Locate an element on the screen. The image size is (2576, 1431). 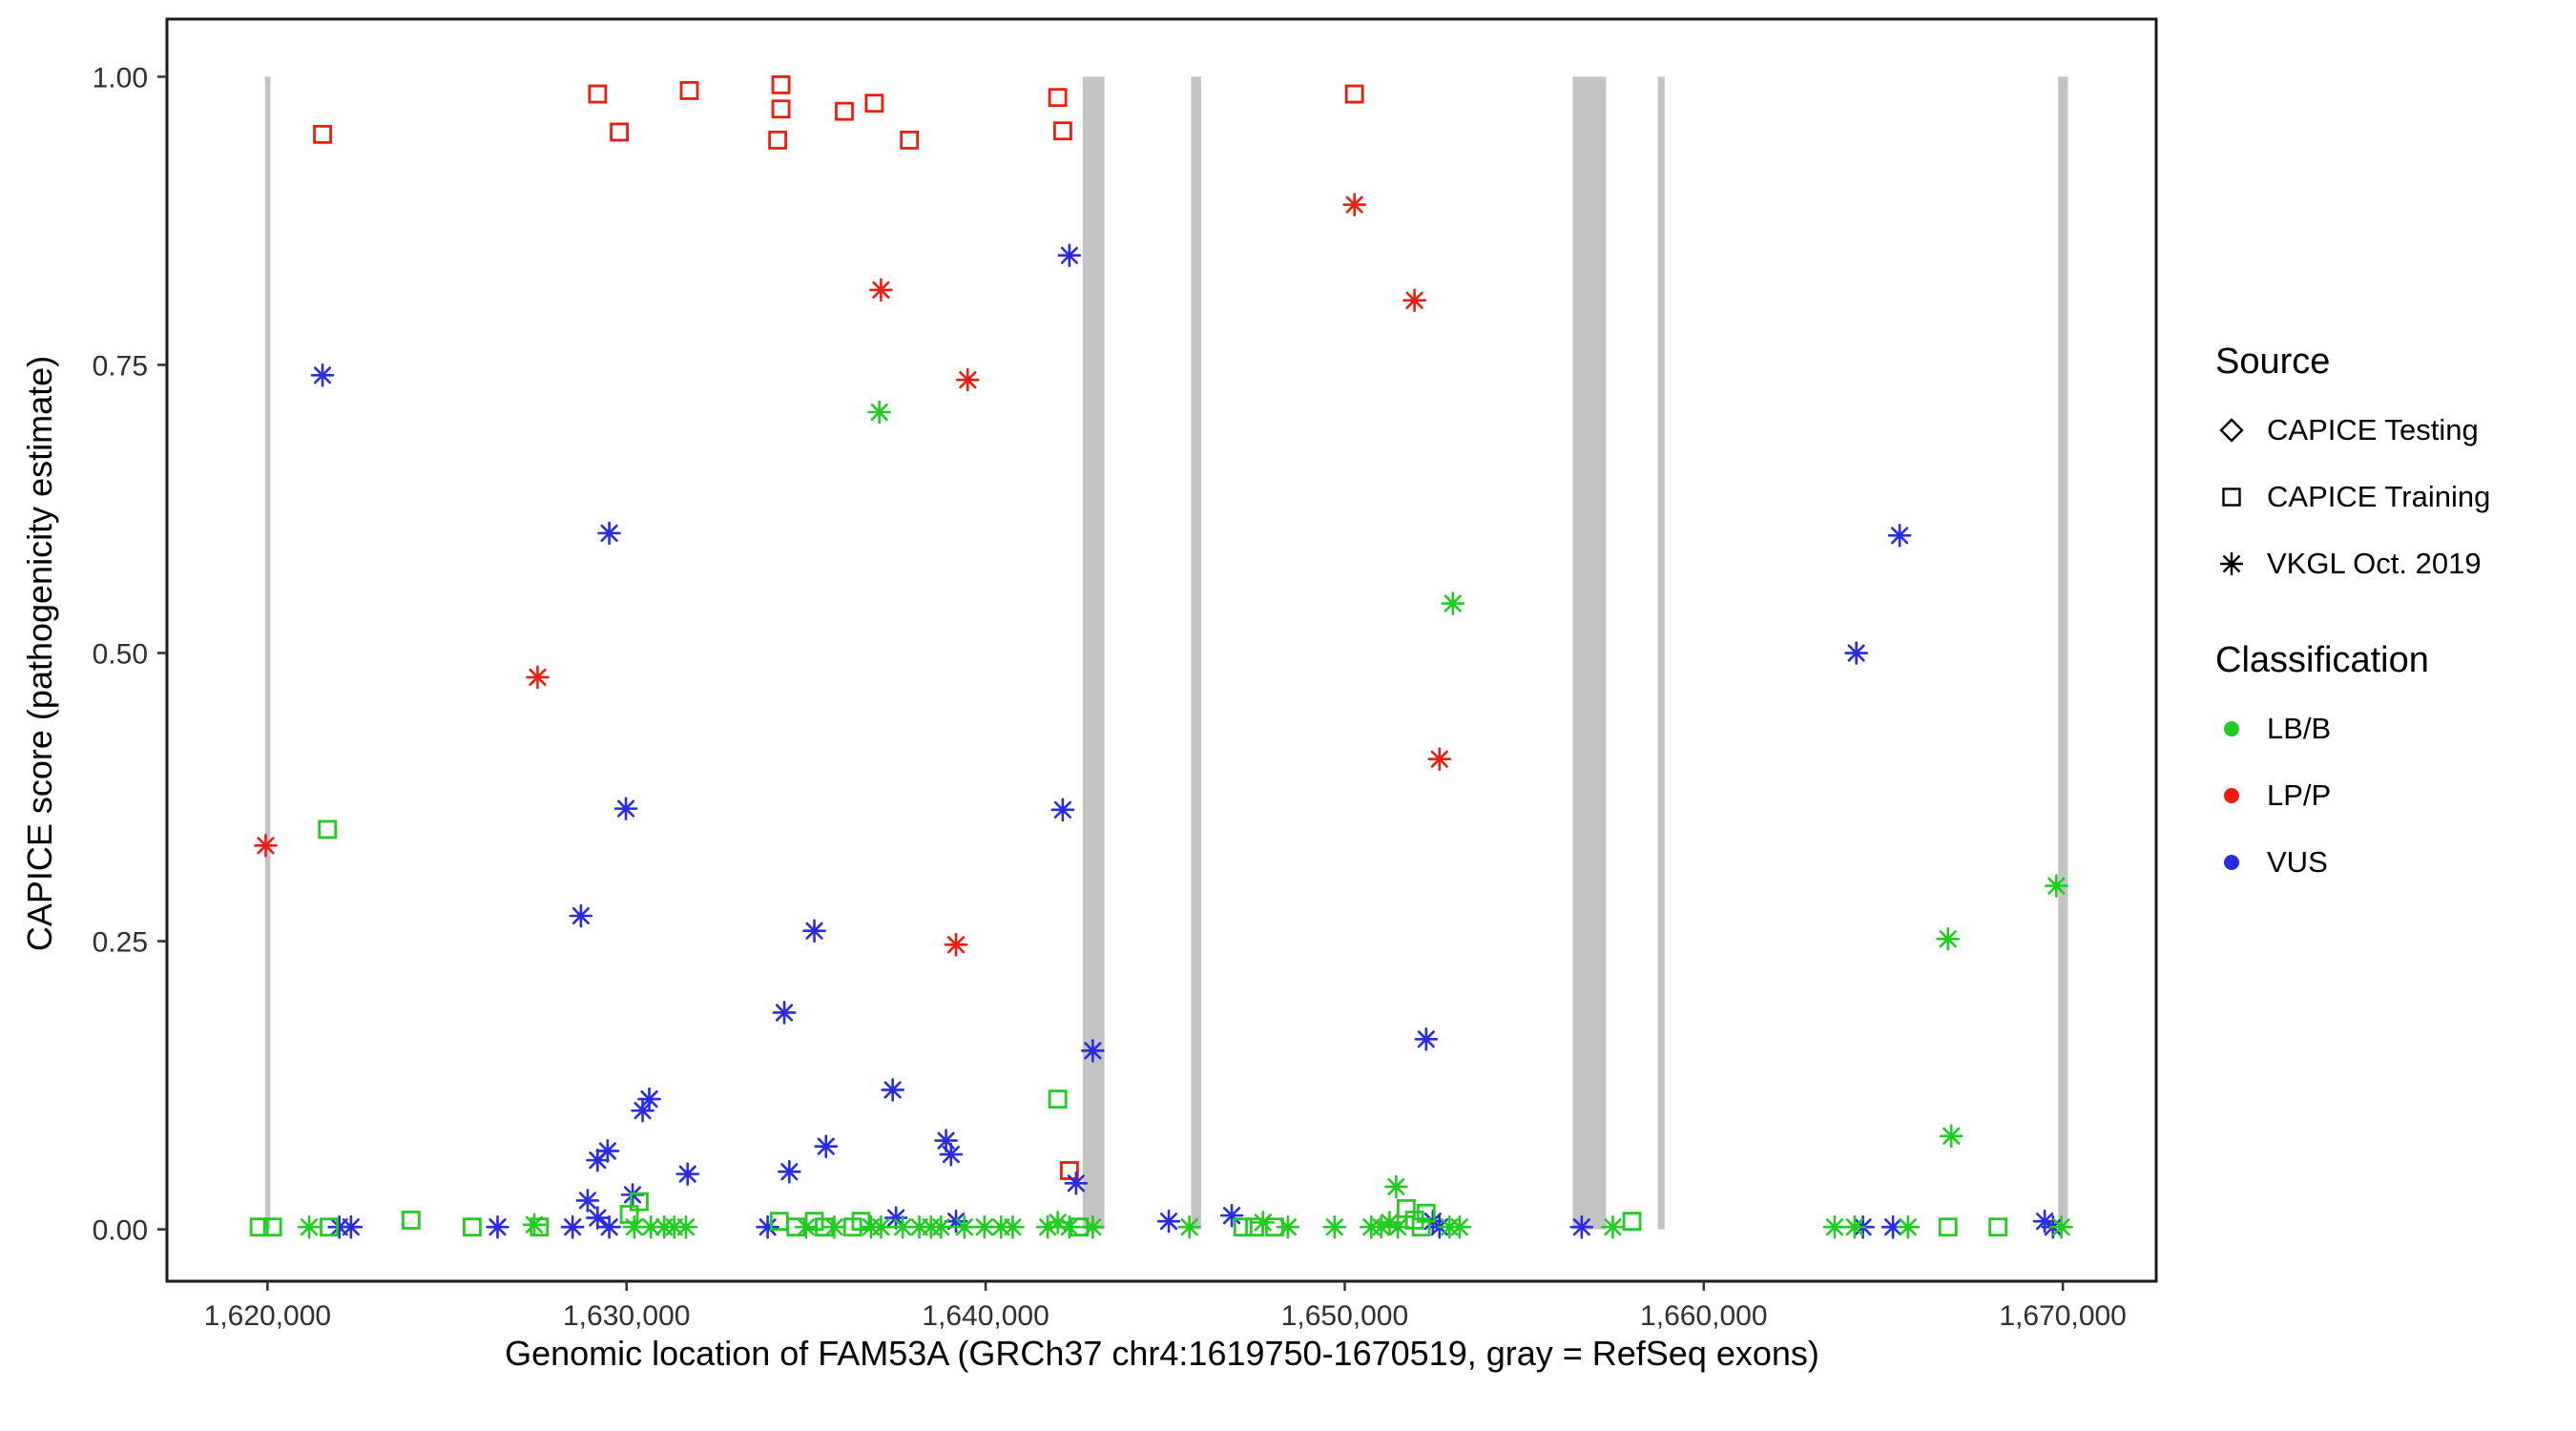
asterisk-icon is located at coordinates (2231, 564).